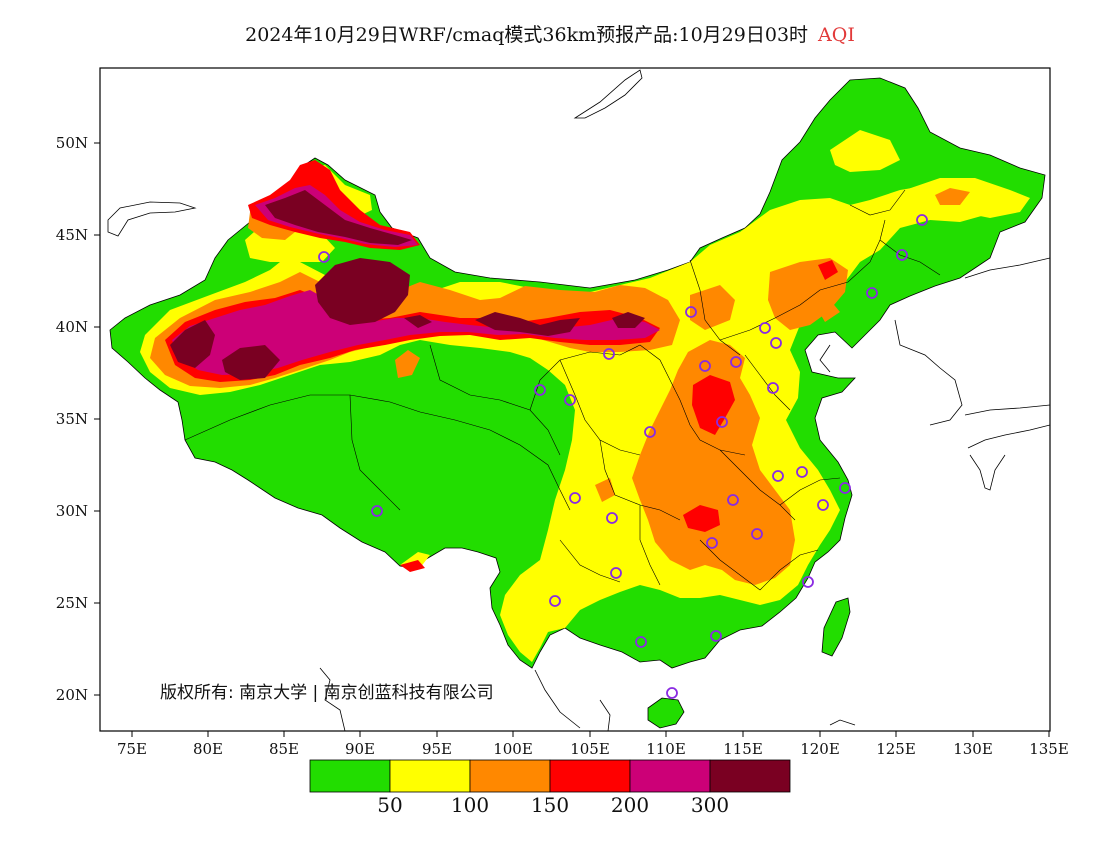  What do you see at coordinates (407, 285) in the screenshot?
I see `aqi-level-300-plus` at bounding box center [407, 285].